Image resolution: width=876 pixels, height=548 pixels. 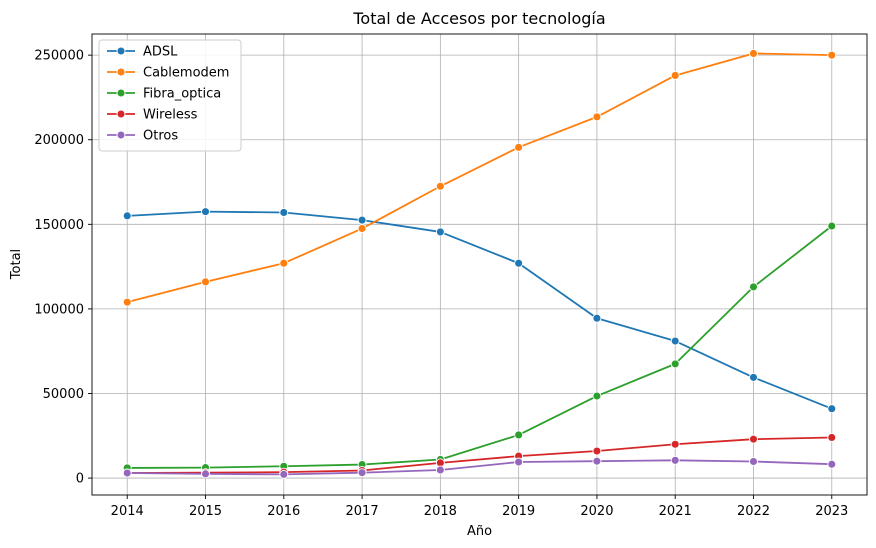 What do you see at coordinates (440, 186) in the screenshot?
I see `point-cablemodem-2018` at bounding box center [440, 186].